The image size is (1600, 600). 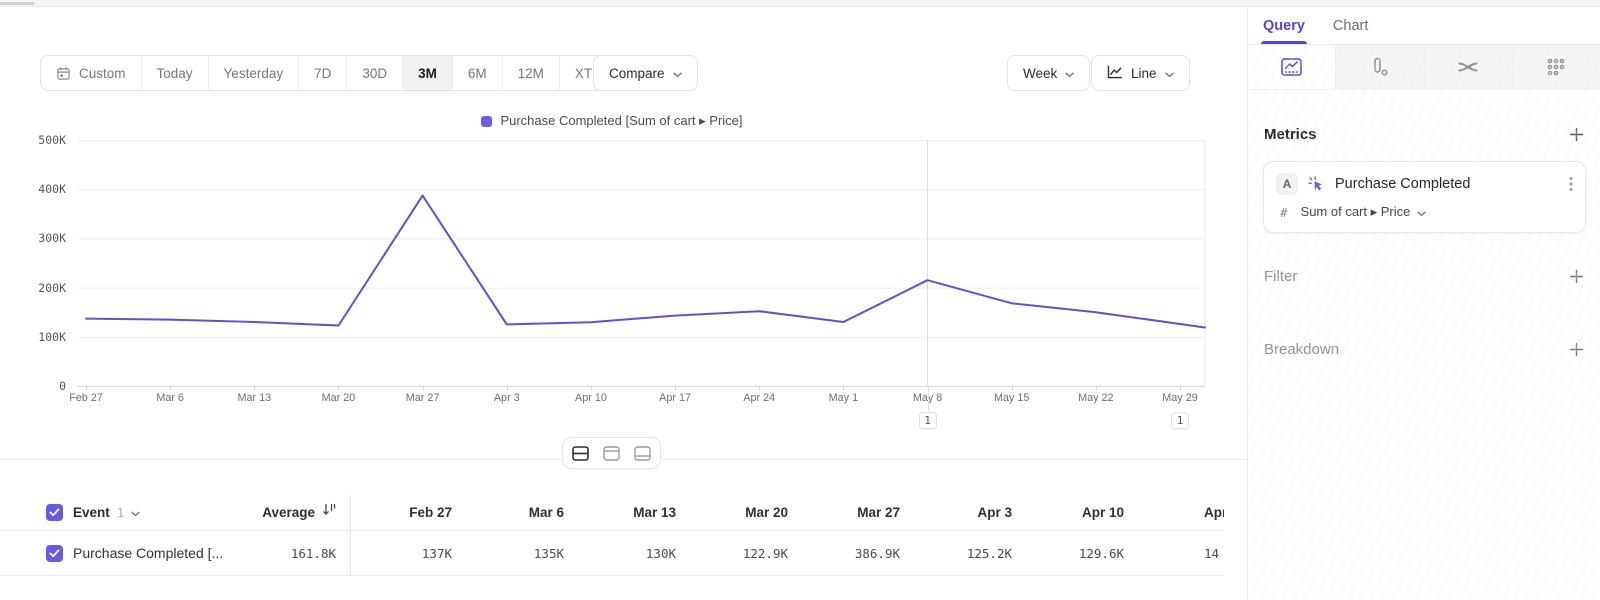 I want to click on add-filter-button, so click(x=1576, y=276).